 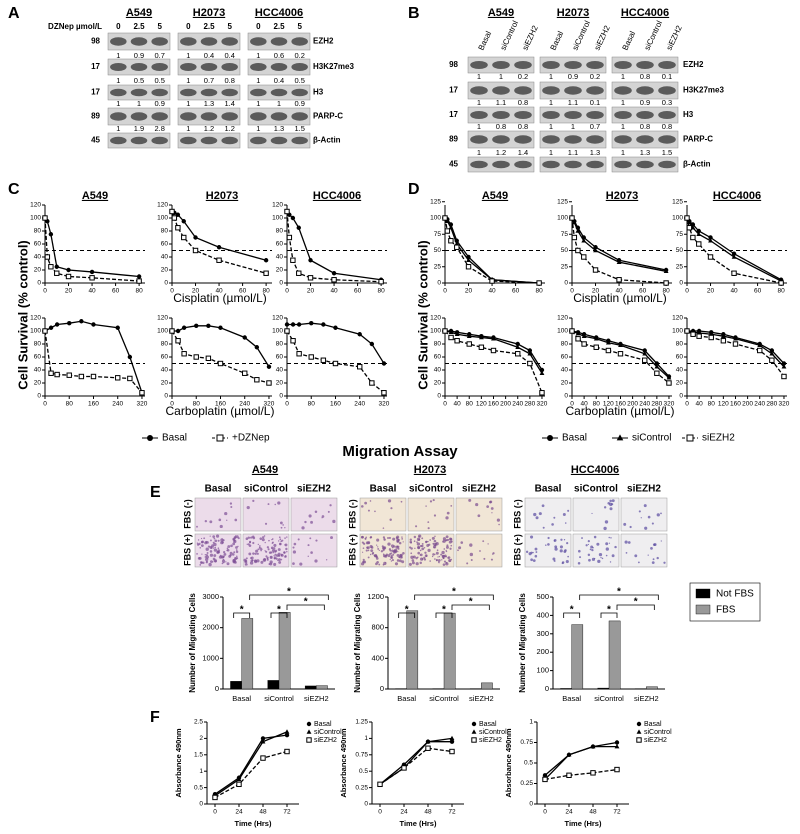 I want to click on x-tick-label: 240, so click(x=117, y=404).